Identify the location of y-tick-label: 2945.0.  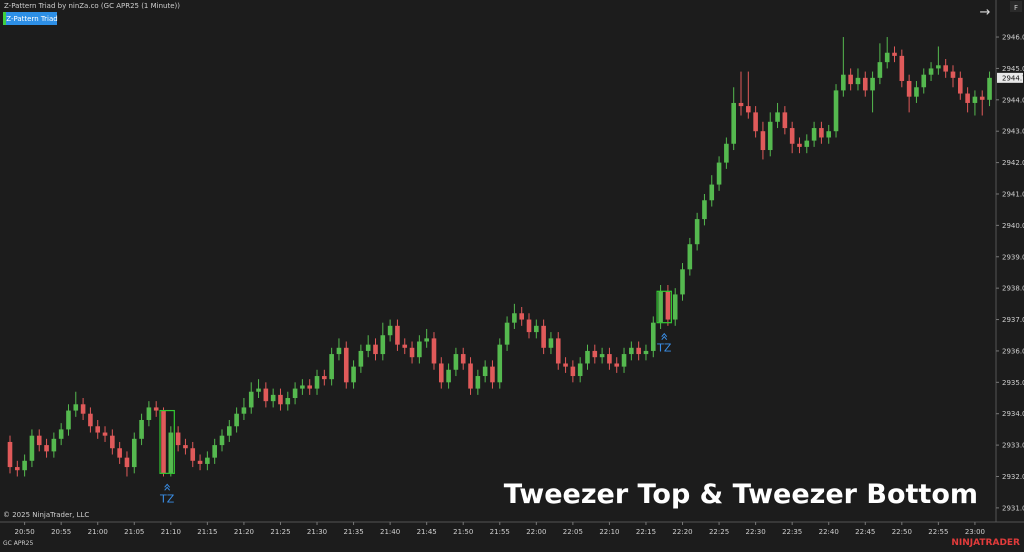
(1013, 69).